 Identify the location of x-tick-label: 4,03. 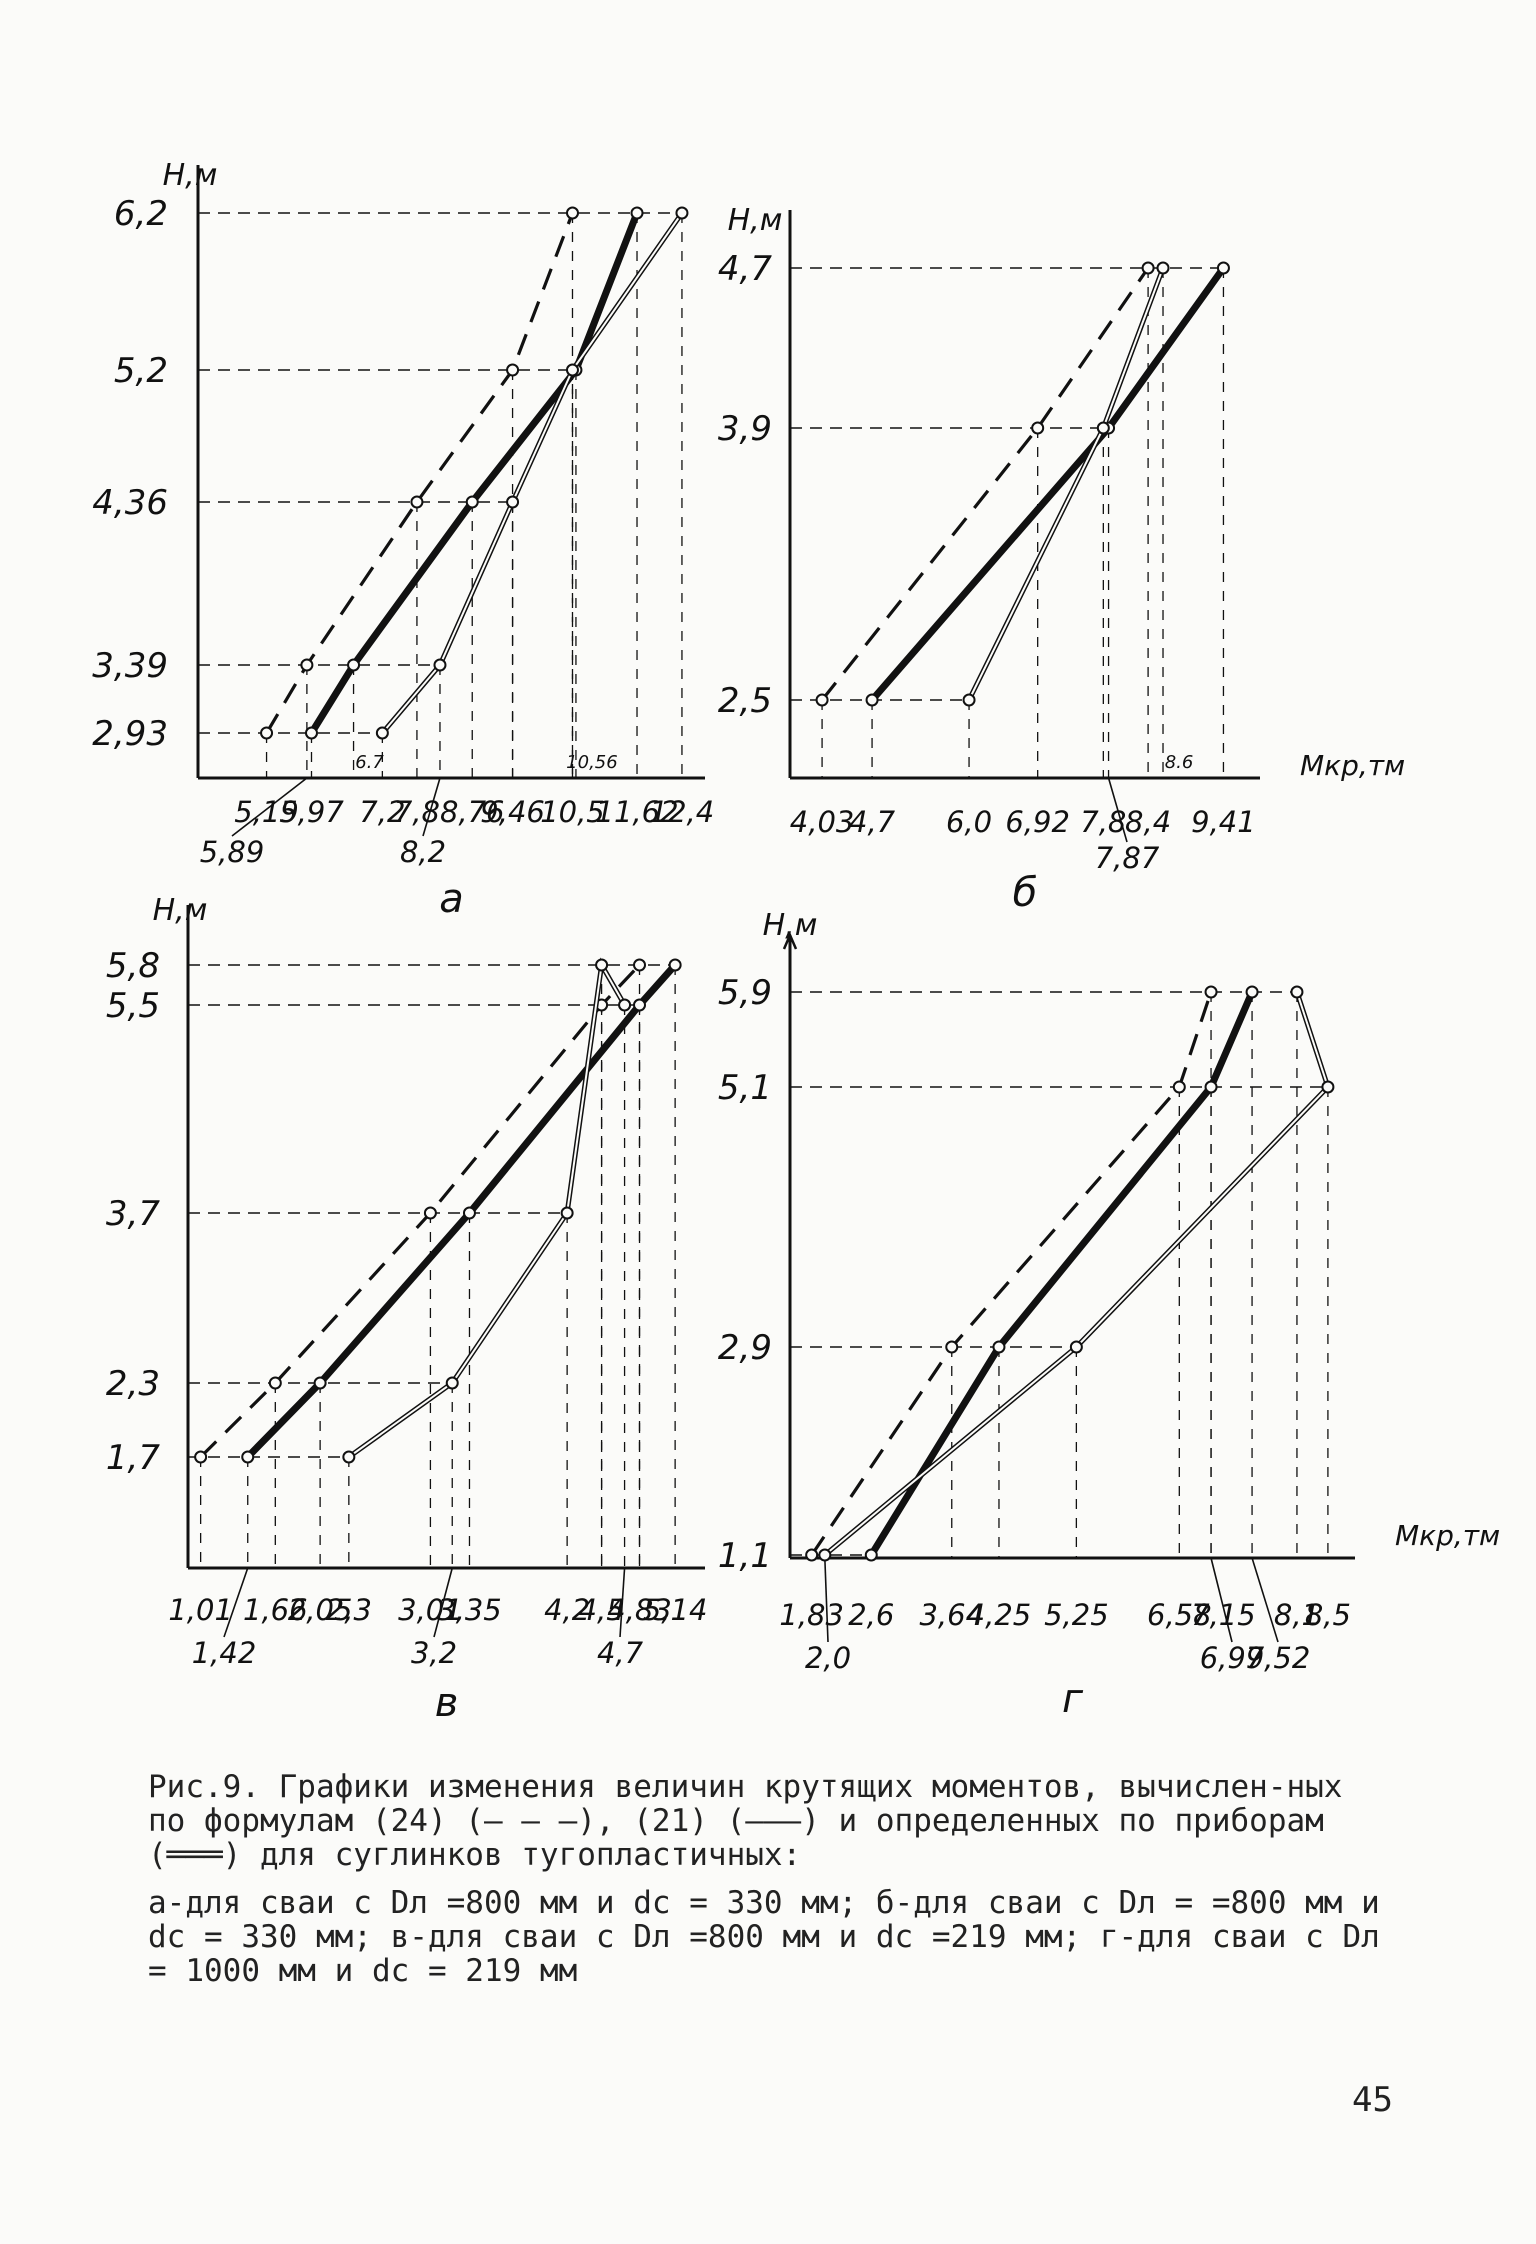
(822, 822).